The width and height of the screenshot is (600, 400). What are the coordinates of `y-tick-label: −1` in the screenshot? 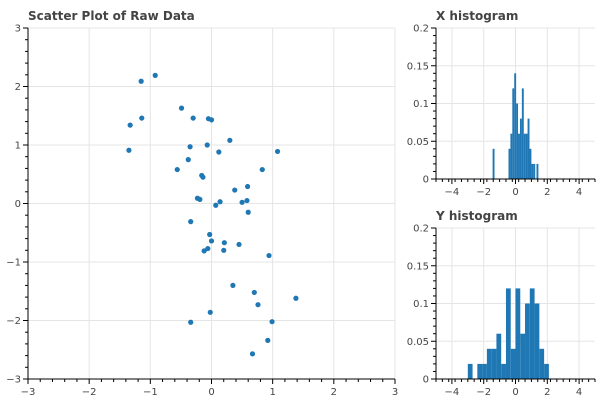 It's located at (13, 263).